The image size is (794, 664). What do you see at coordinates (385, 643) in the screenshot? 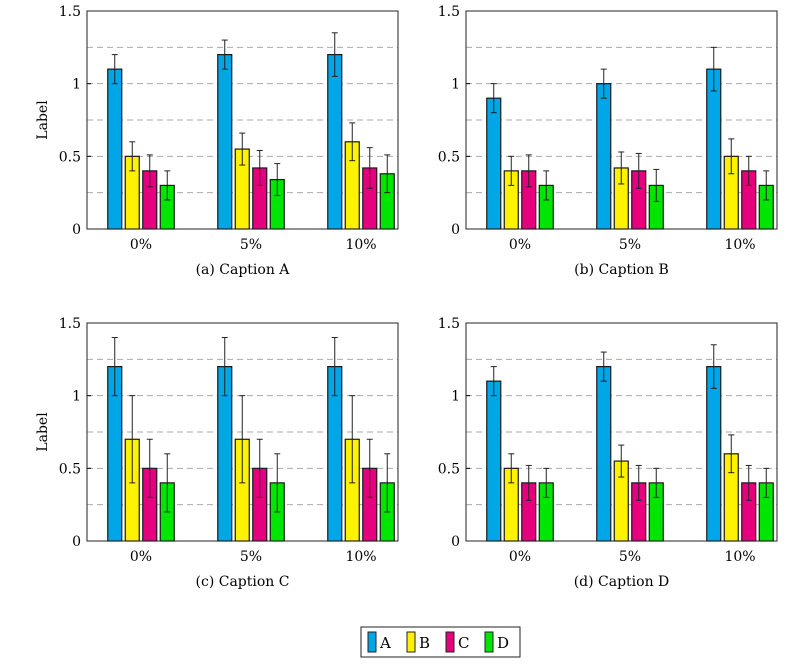
I see `legend-label: A` at bounding box center [385, 643].